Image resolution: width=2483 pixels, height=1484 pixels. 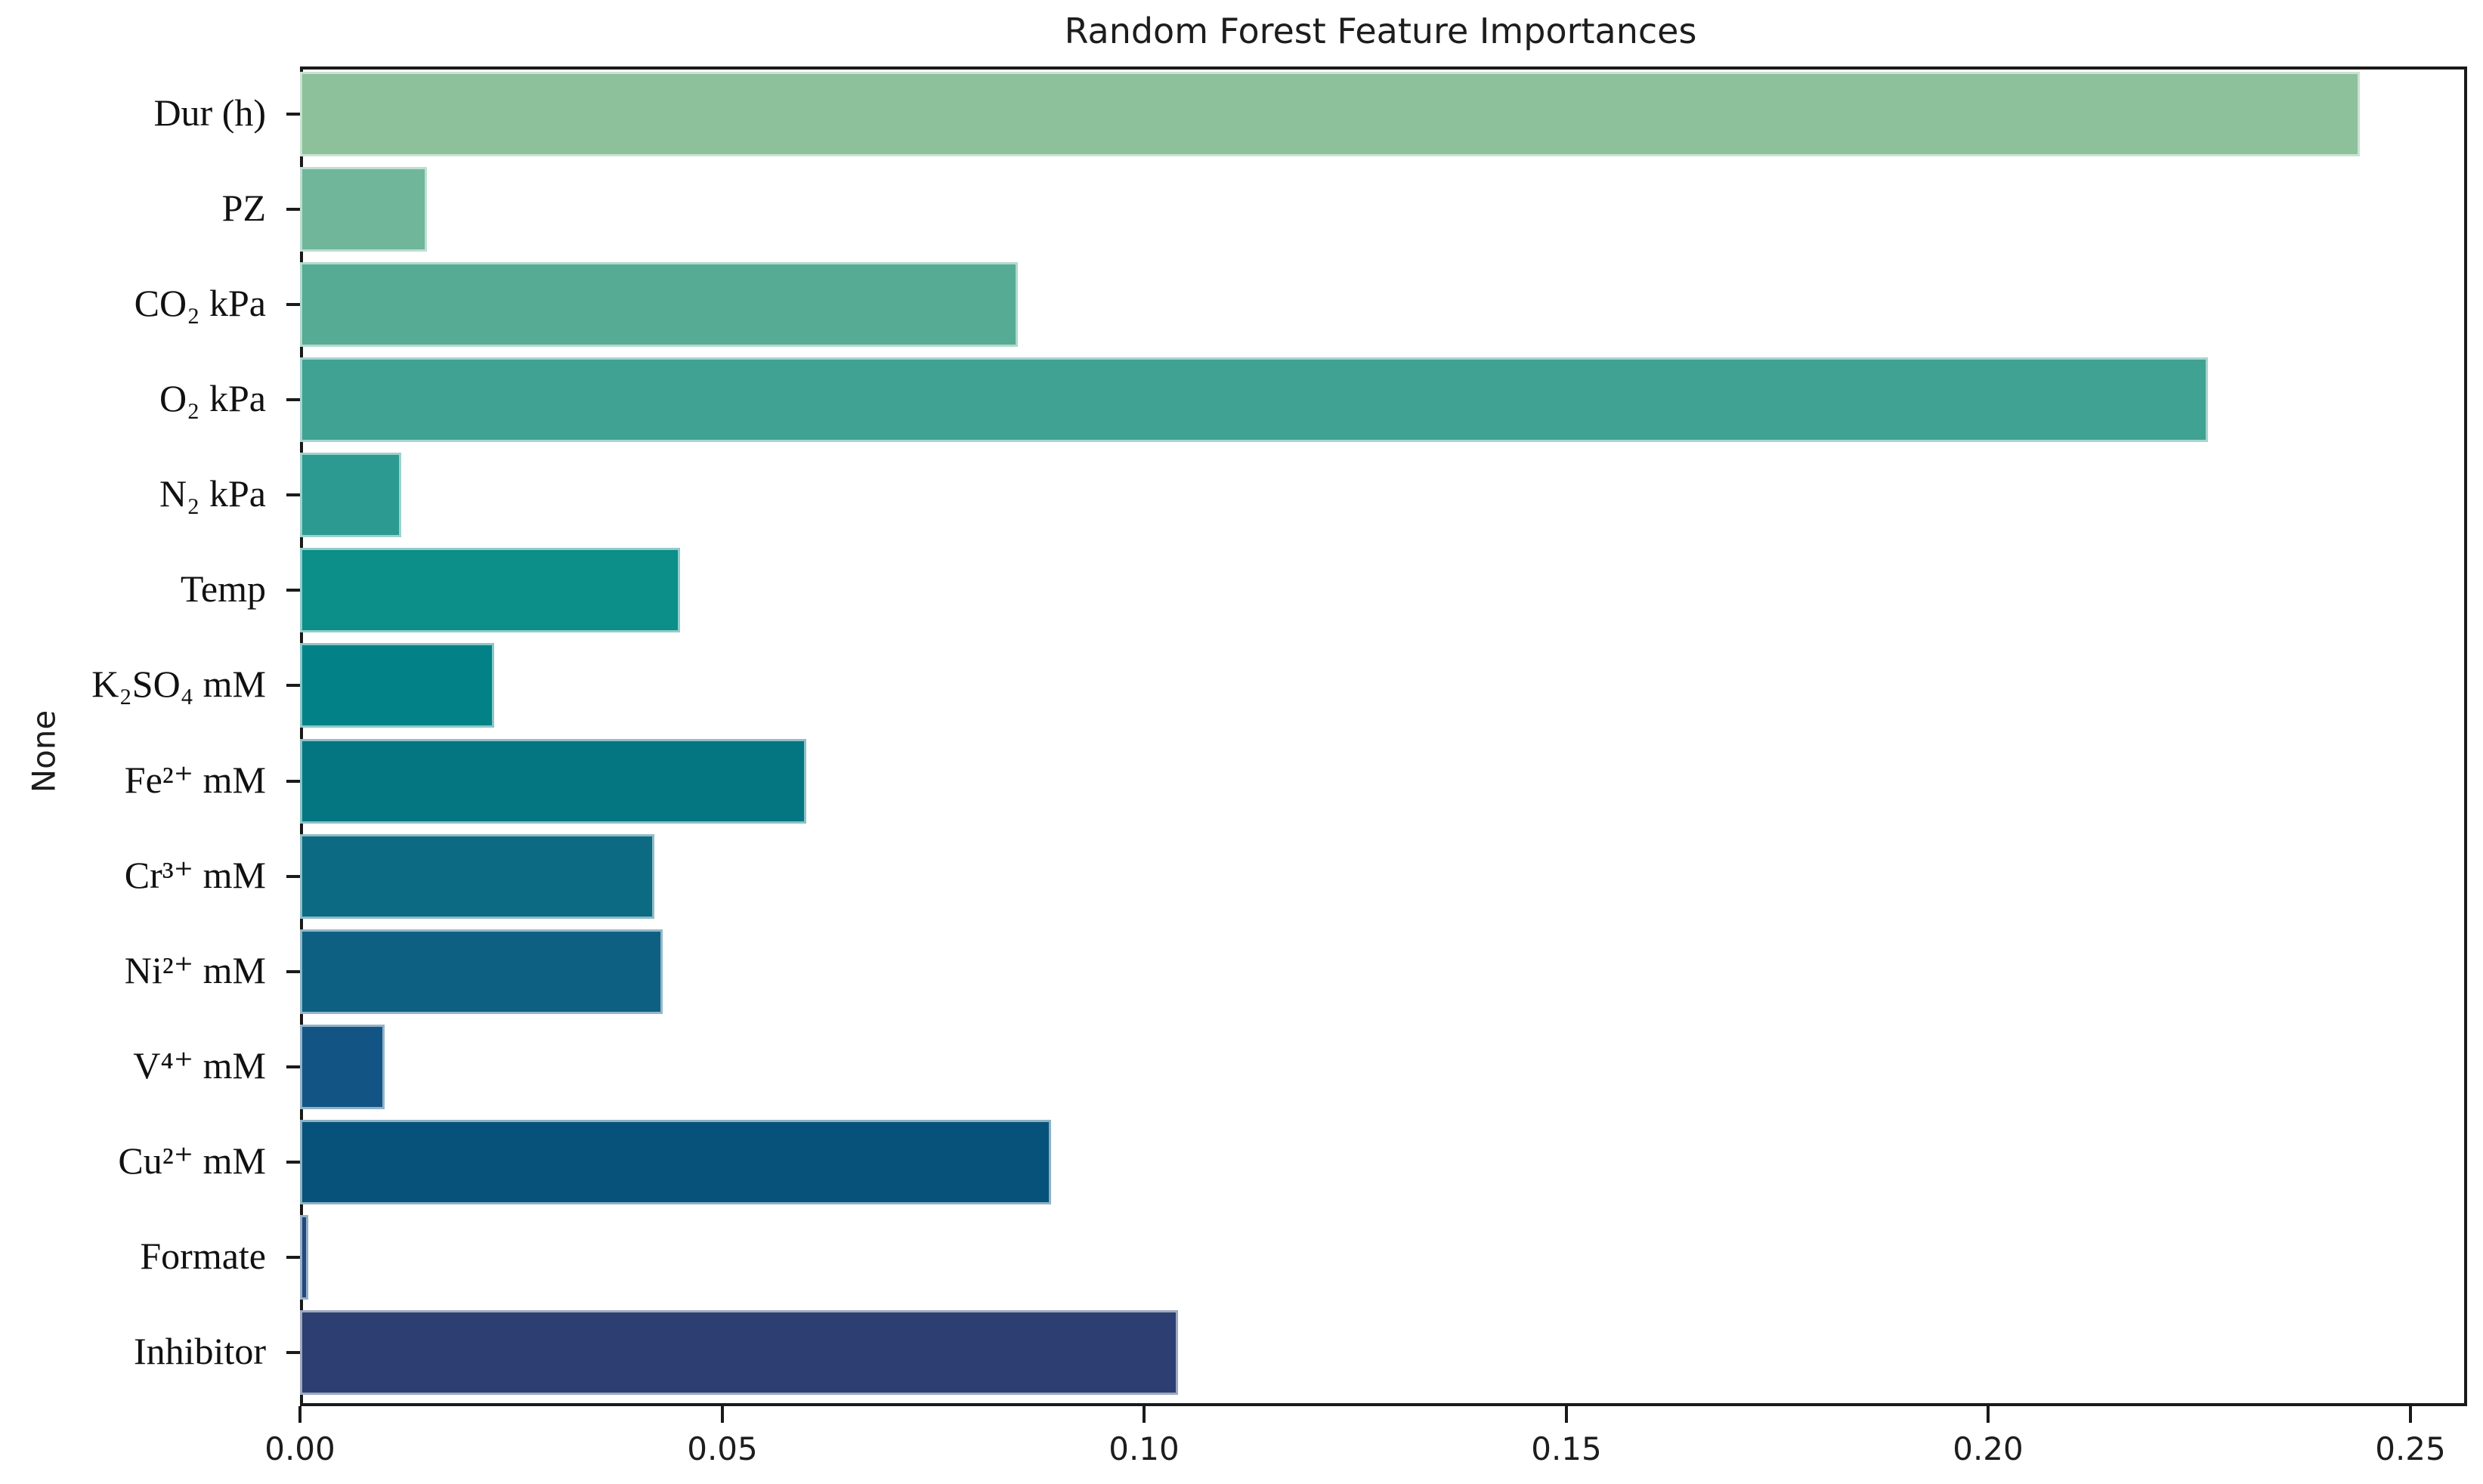 What do you see at coordinates (1144, 1449) in the screenshot?
I see `x-tick-label: 0.10` at bounding box center [1144, 1449].